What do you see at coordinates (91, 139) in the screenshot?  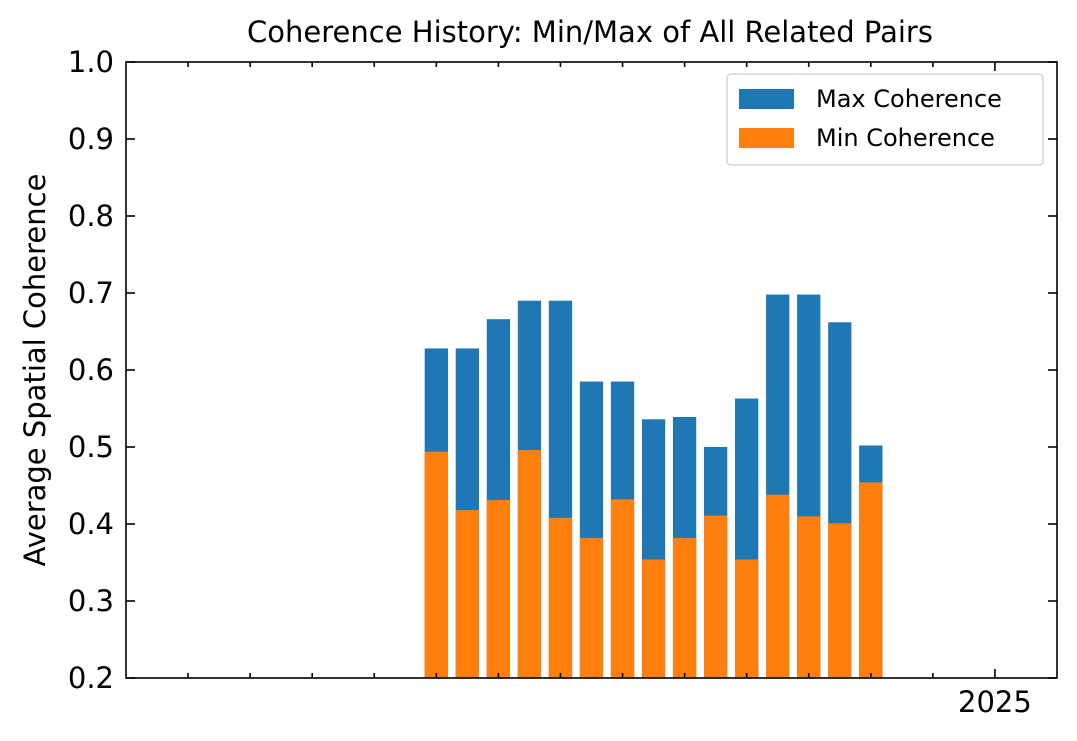 I see `y-tick-label-7: 0.9` at bounding box center [91, 139].